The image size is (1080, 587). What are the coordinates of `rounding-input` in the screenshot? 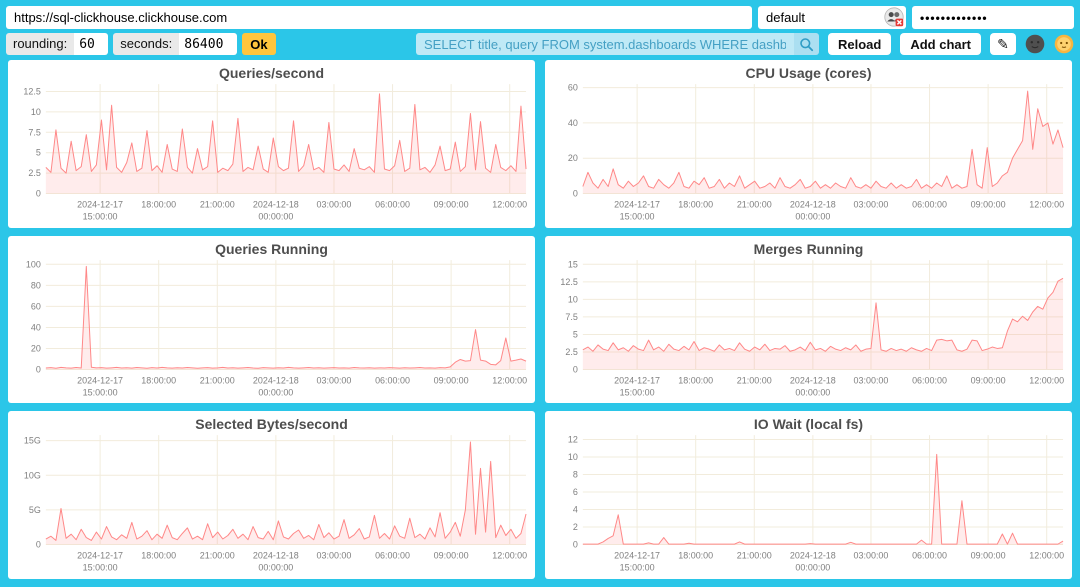 It's located at (91, 44).